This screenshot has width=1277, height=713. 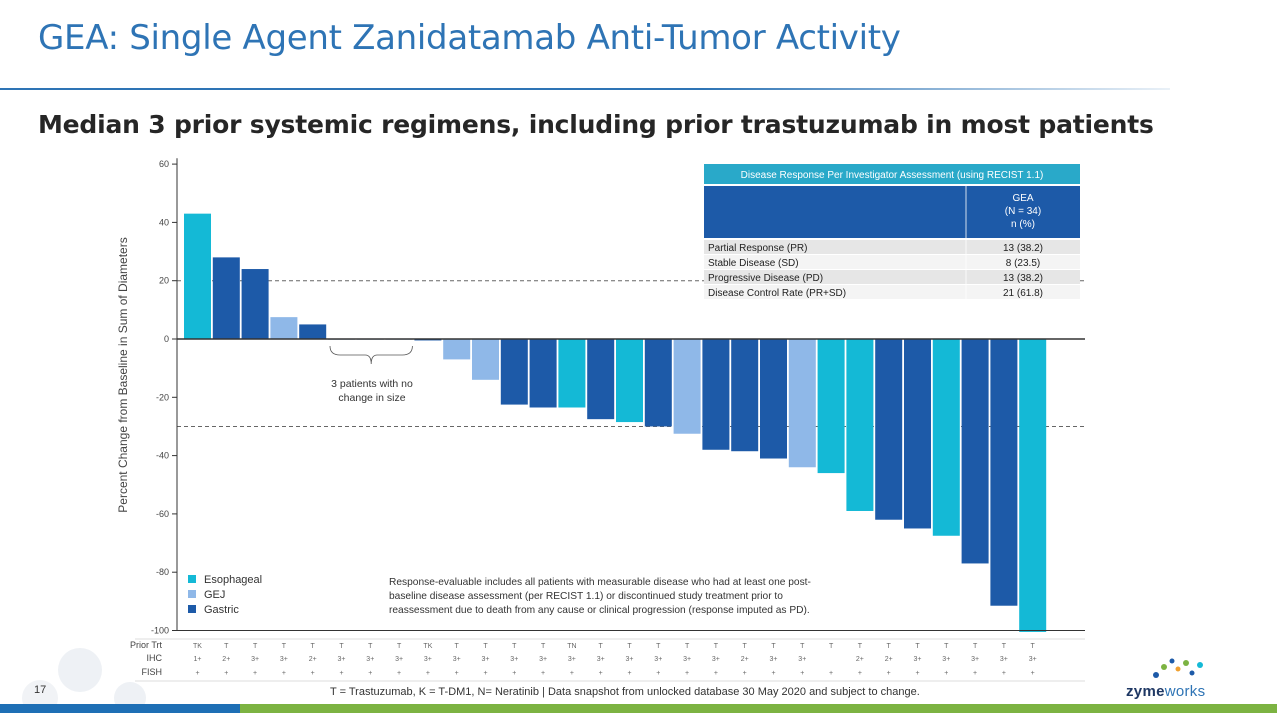 What do you see at coordinates (1023, 248) in the screenshot?
I see `table-row-value-1: 13 (38.2)` at bounding box center [1023, 248].